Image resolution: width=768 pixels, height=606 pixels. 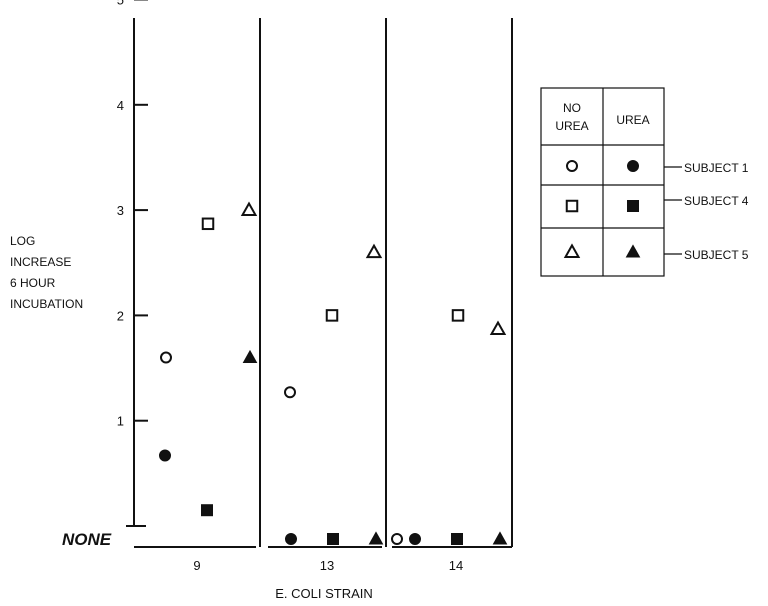 I want to click on y-tick-label-1: 1, so click(x=120, y=421).